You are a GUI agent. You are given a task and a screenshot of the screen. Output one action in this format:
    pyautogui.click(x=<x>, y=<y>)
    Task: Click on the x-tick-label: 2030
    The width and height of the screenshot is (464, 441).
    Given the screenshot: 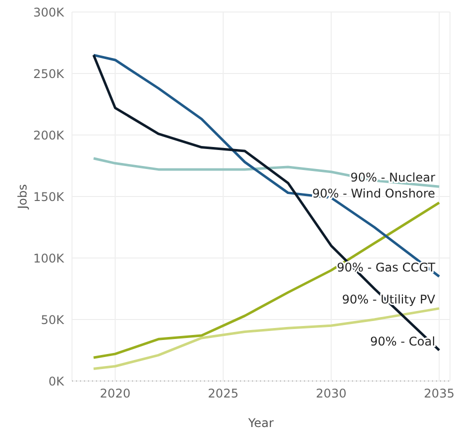 What is the action you would take?
    pyautogui.click(x=331, y=393)
    